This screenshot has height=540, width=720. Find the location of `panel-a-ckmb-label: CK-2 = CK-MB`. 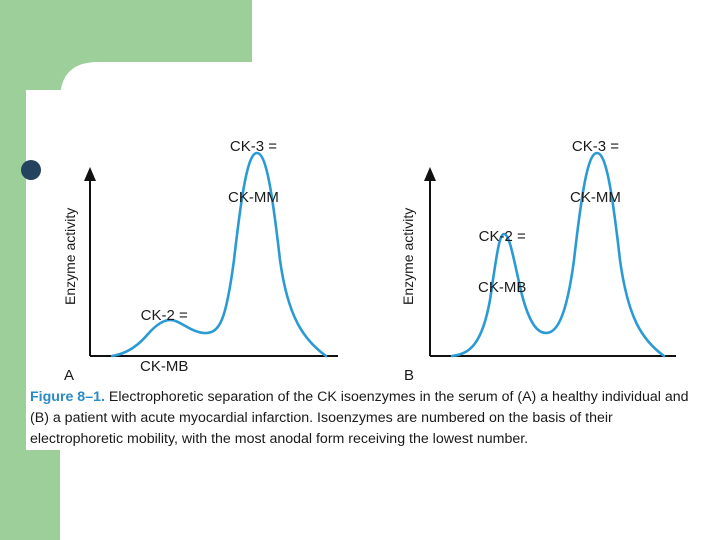

panel-a-ckmb-label: CK-2 = CK-MB is located at coordinates (164, 332).